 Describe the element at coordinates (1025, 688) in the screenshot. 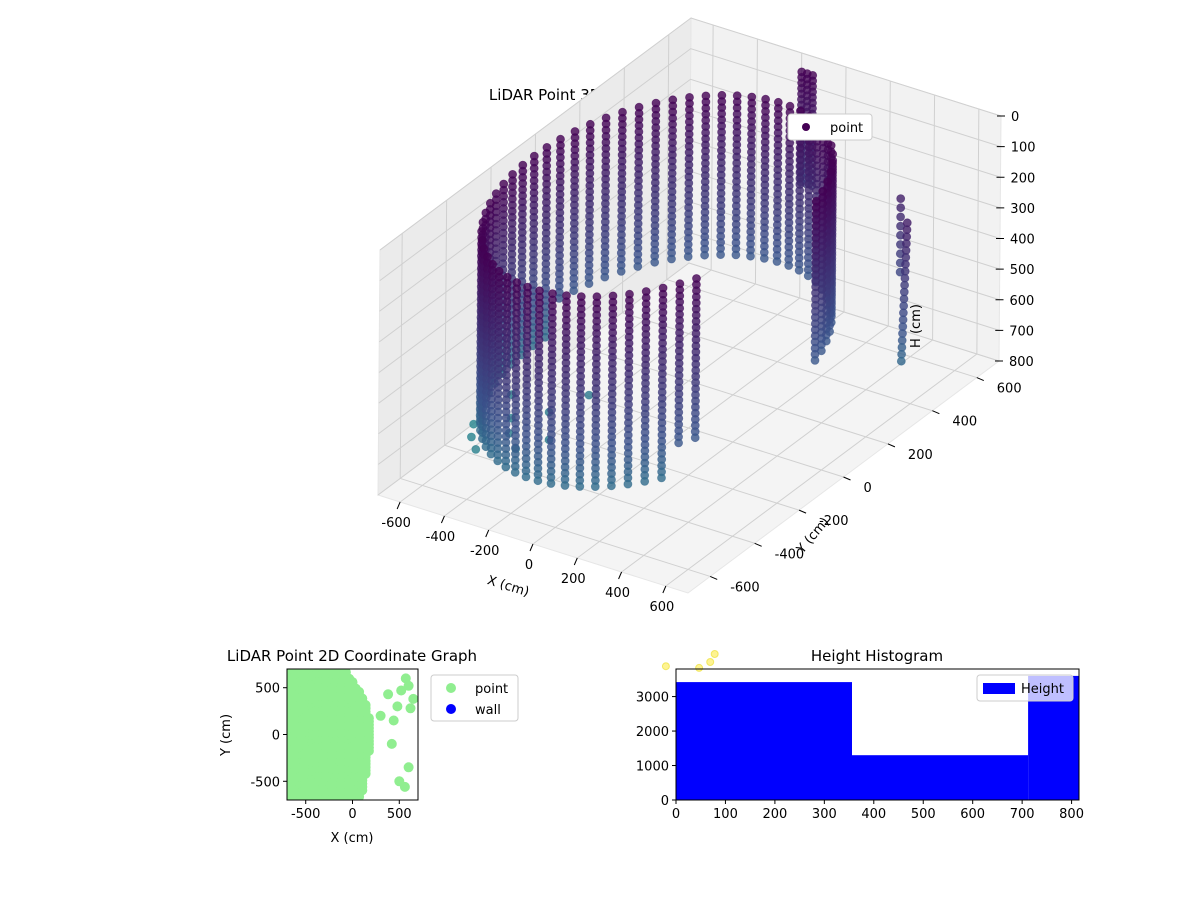

I see `histogram-legend: Height` at that location.